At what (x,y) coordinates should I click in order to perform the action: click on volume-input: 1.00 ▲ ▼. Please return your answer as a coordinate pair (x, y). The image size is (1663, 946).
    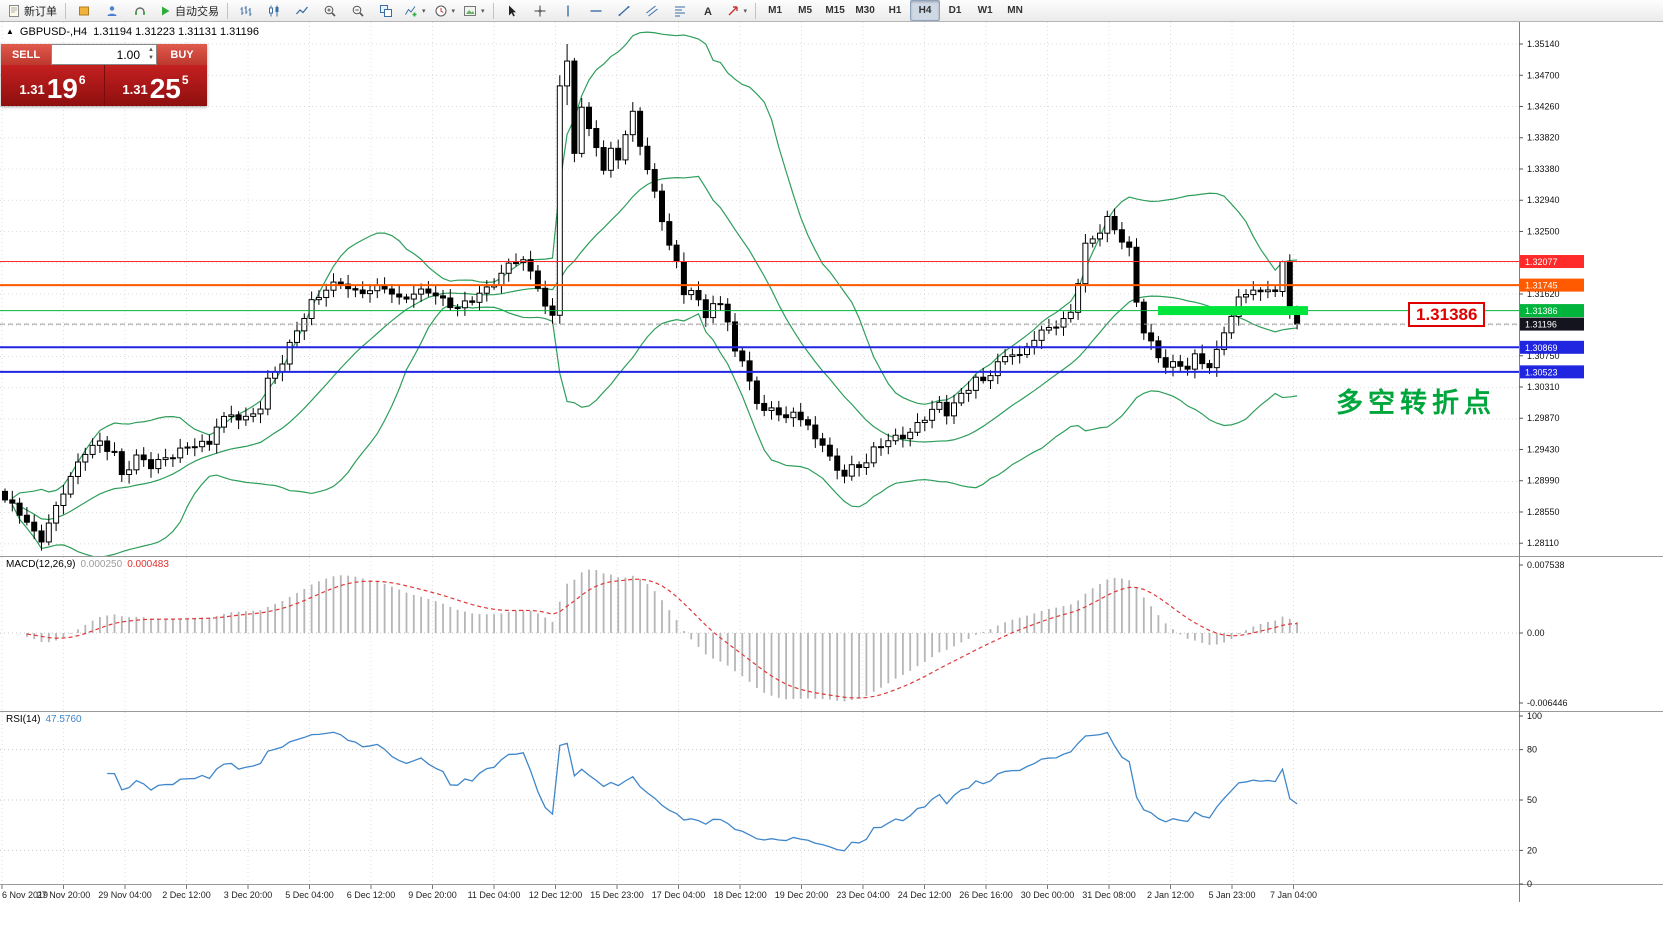
    Looking at the image, I should click on (104, 54).